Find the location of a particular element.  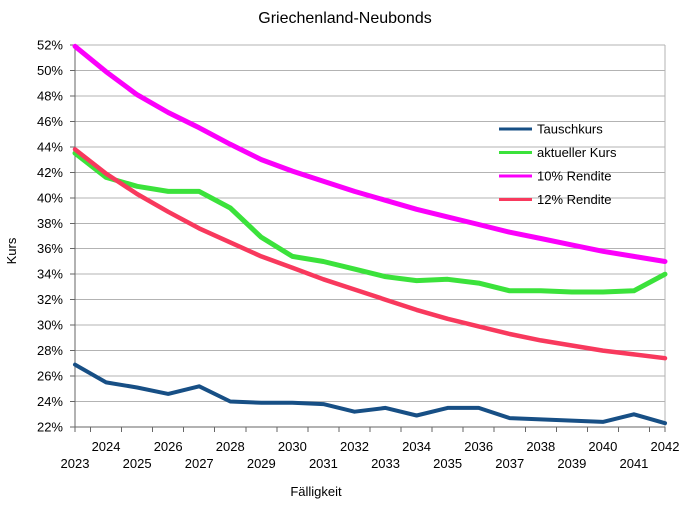

y-tick-label: 30% is located at coordinates (50, 325).